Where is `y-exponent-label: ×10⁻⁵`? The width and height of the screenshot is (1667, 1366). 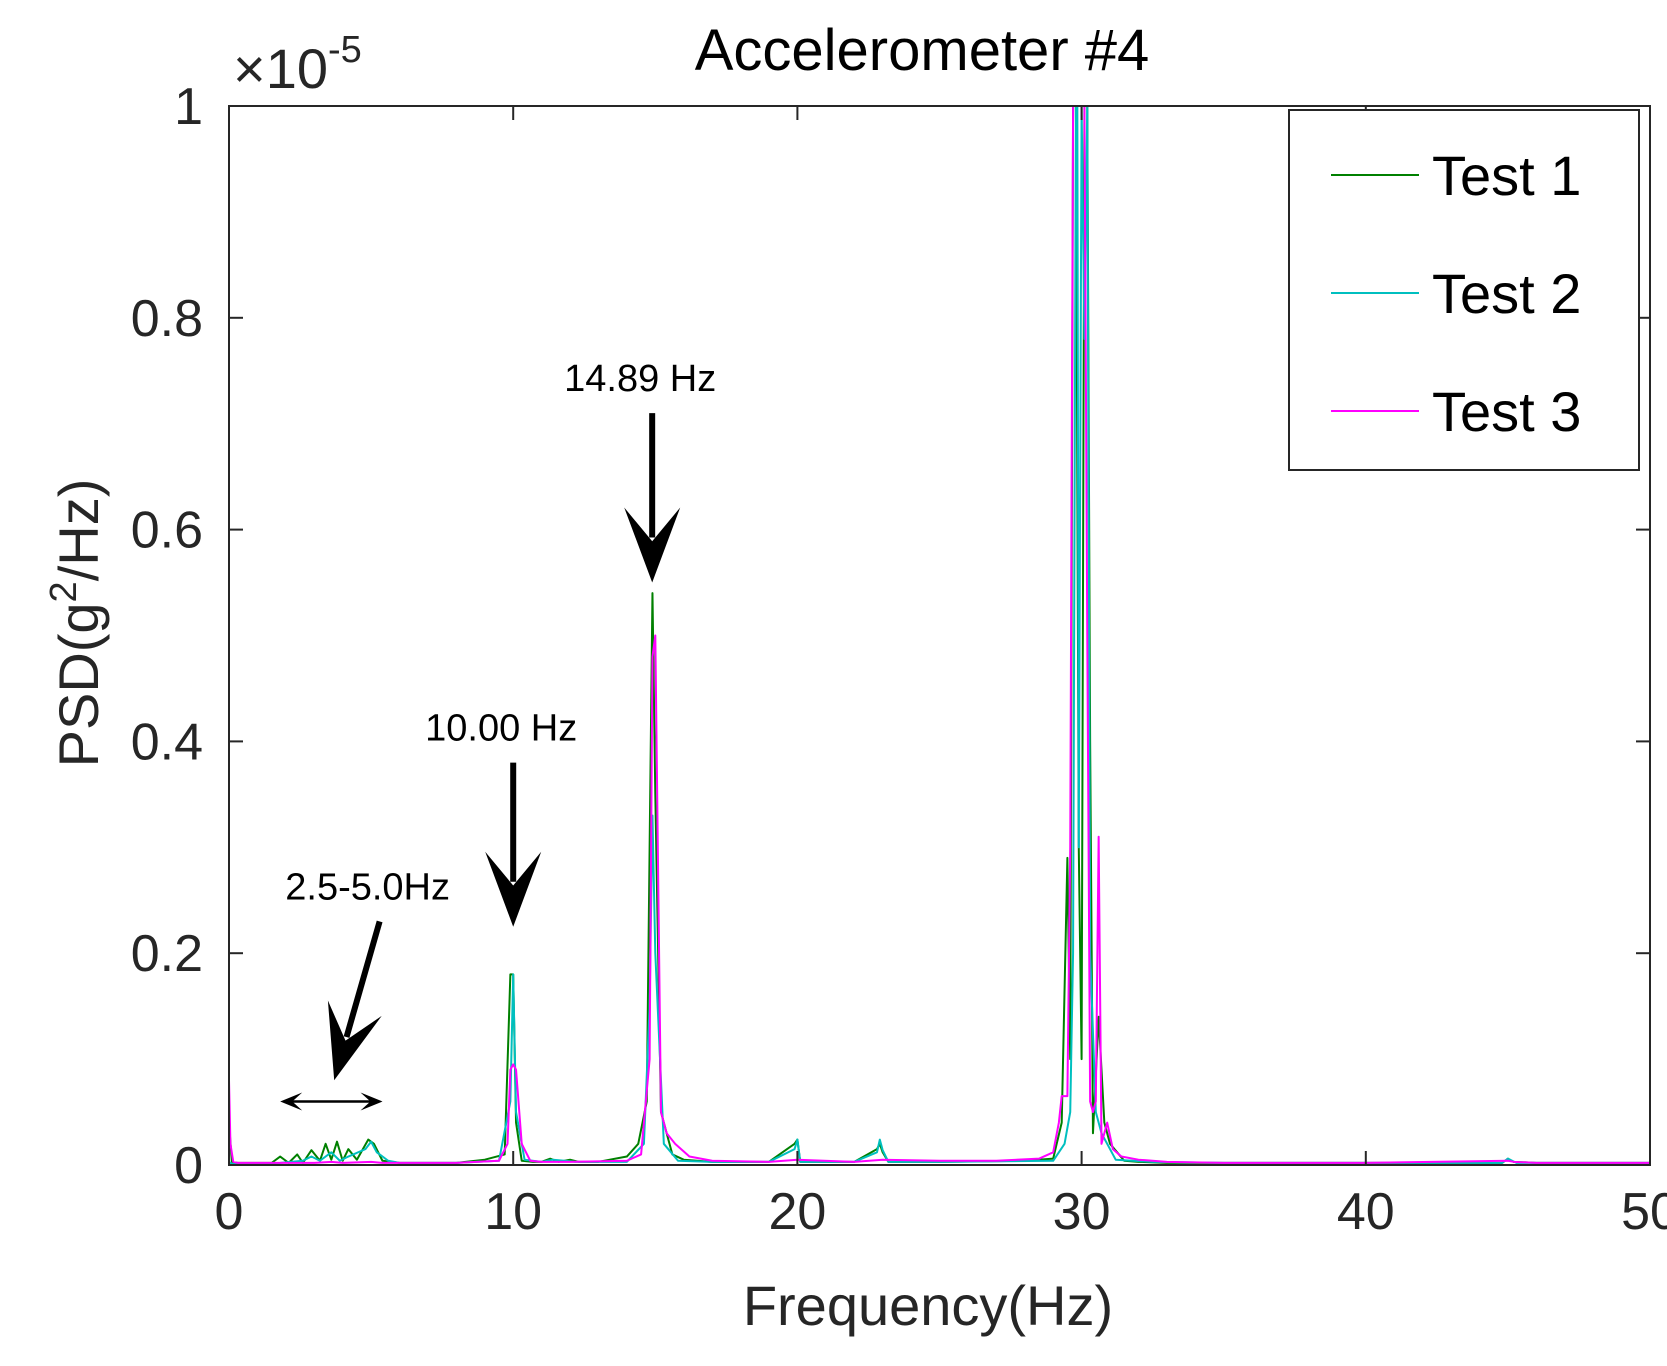
y-exponent-label: ×10⁻⁵ is located at coordinates (297, 64).